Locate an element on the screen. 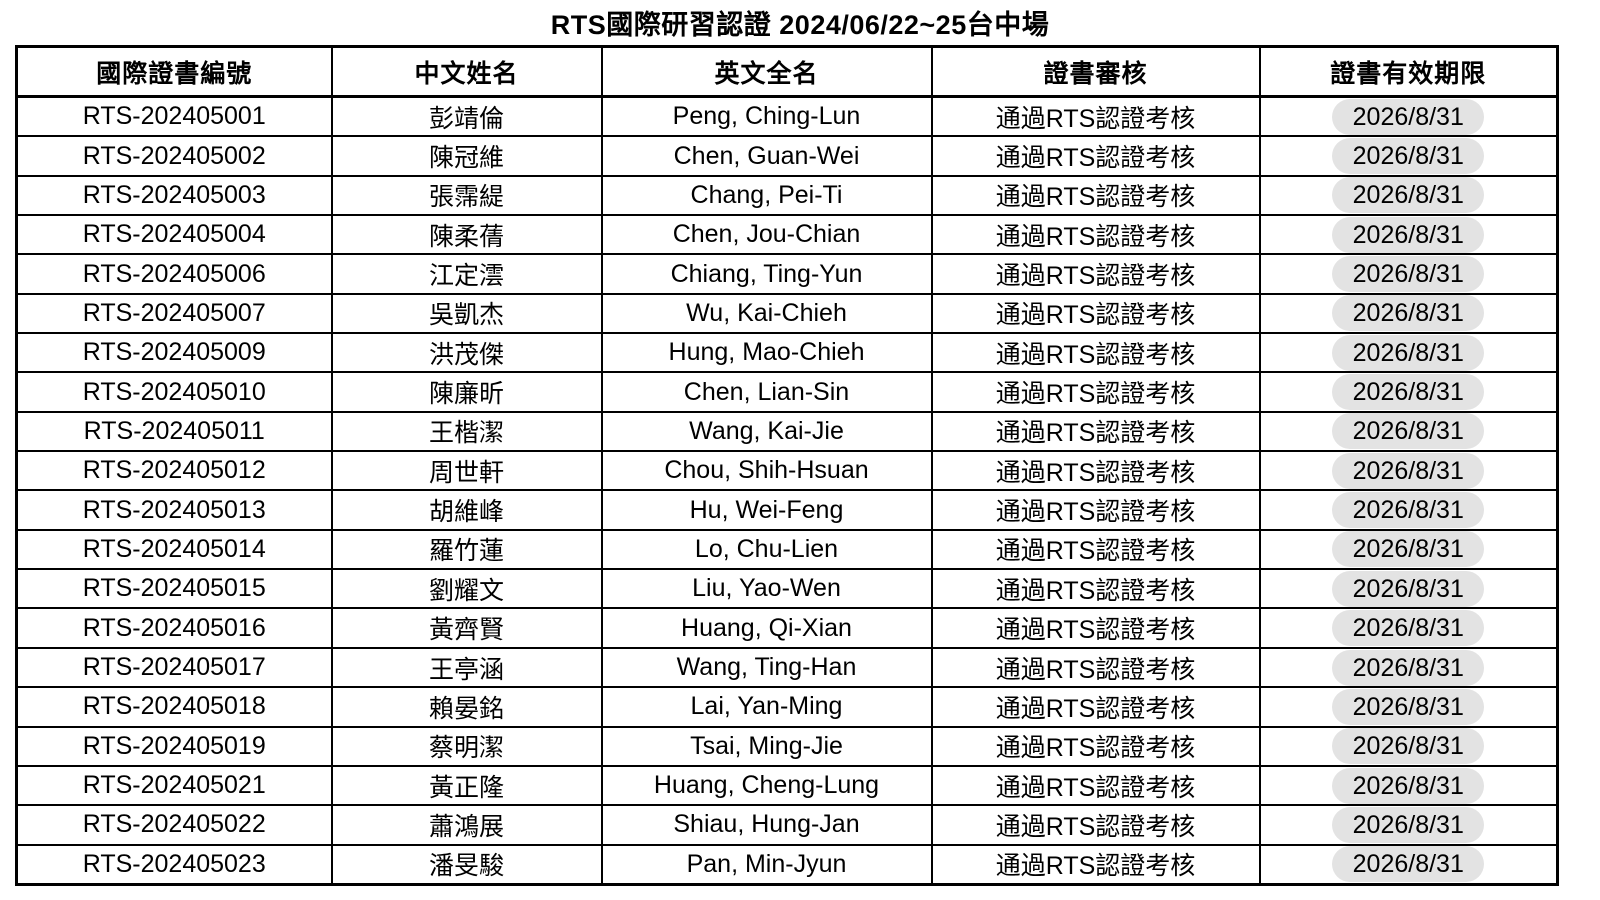 The width and height of the screenshot is (1600, 900). cert-id-cell: RTS-202405012 is located at coordinates (174, 471).